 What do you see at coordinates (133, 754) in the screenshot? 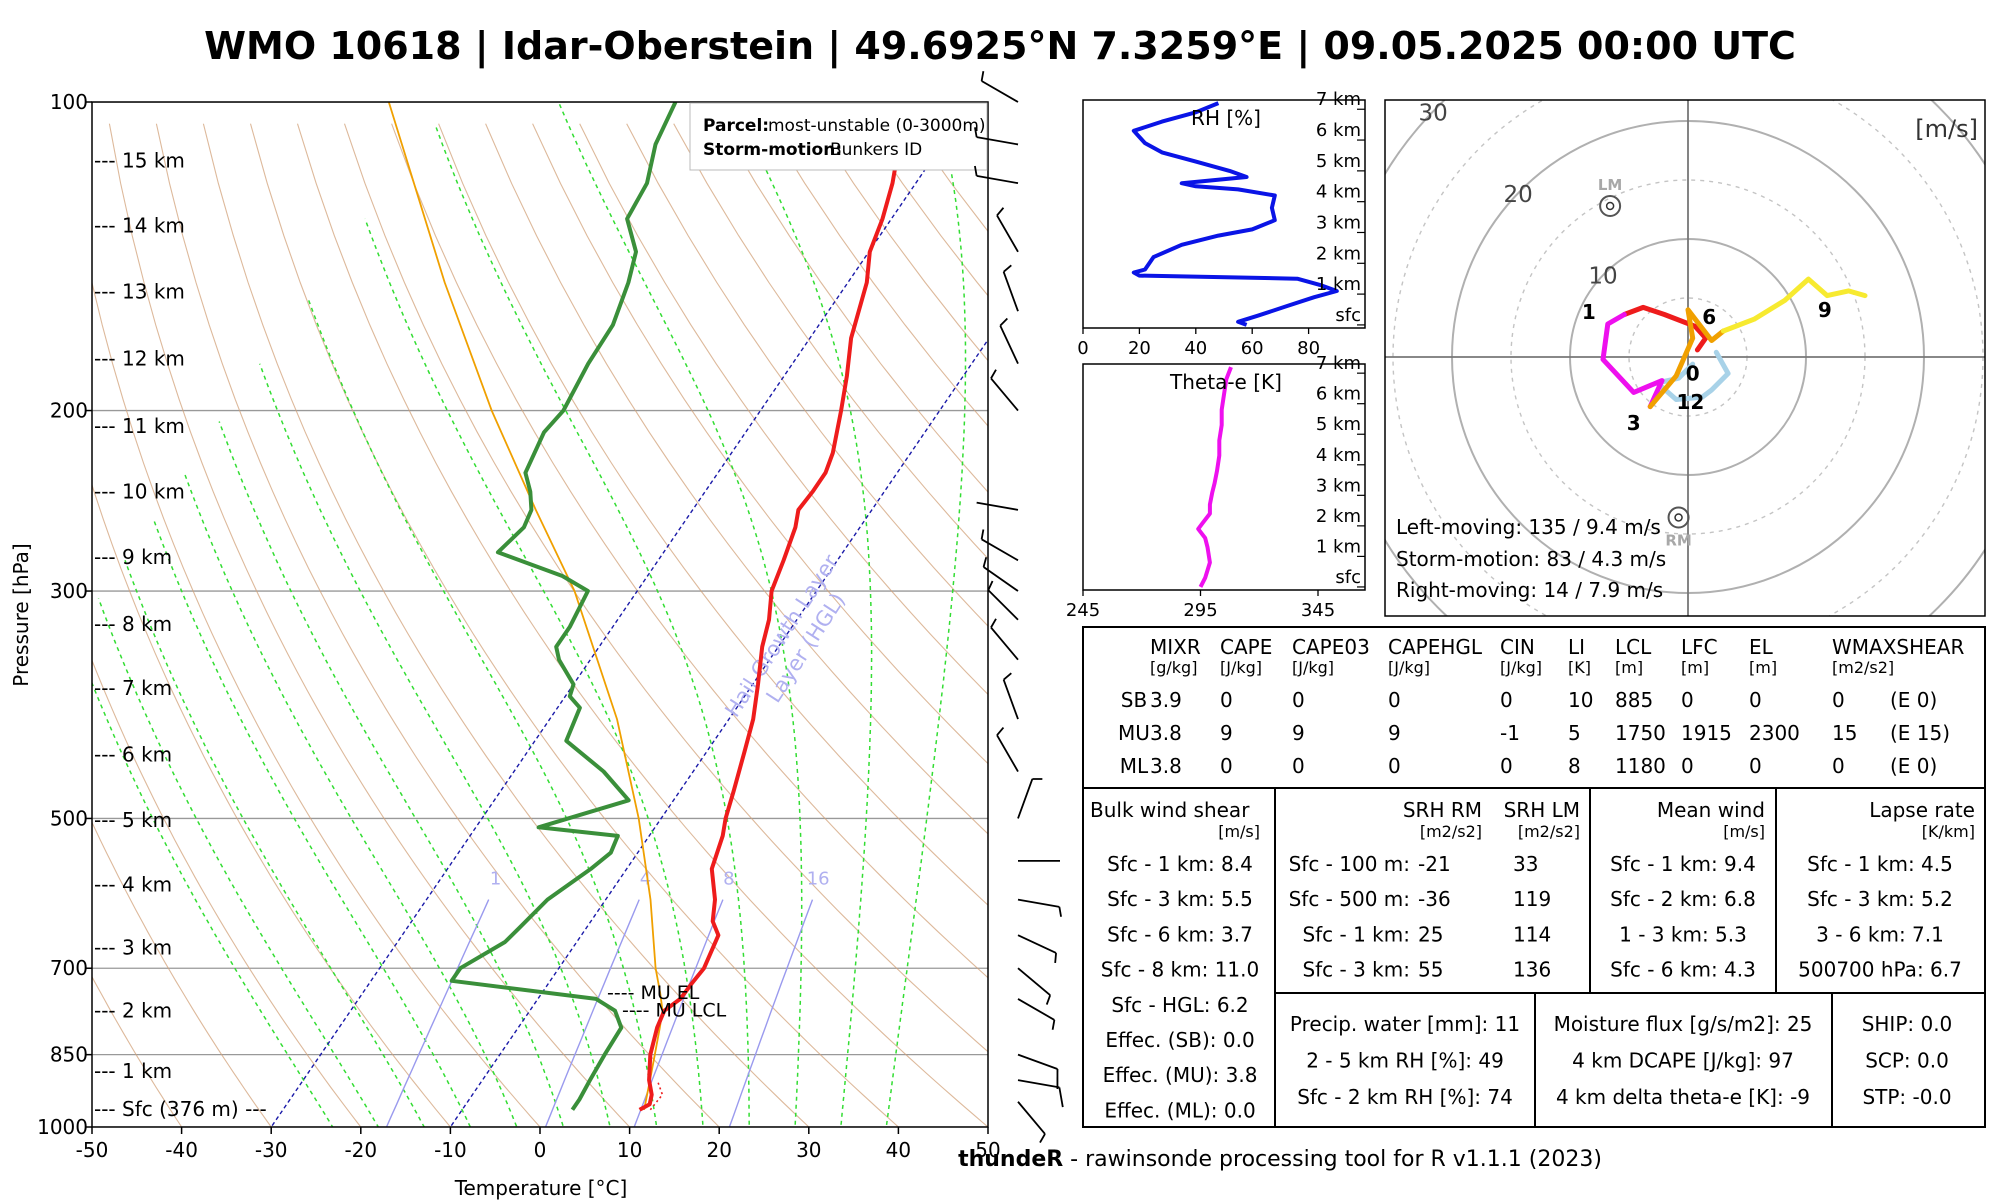
I see `height-label: --- 6 km` at bounding box center [133, 754].